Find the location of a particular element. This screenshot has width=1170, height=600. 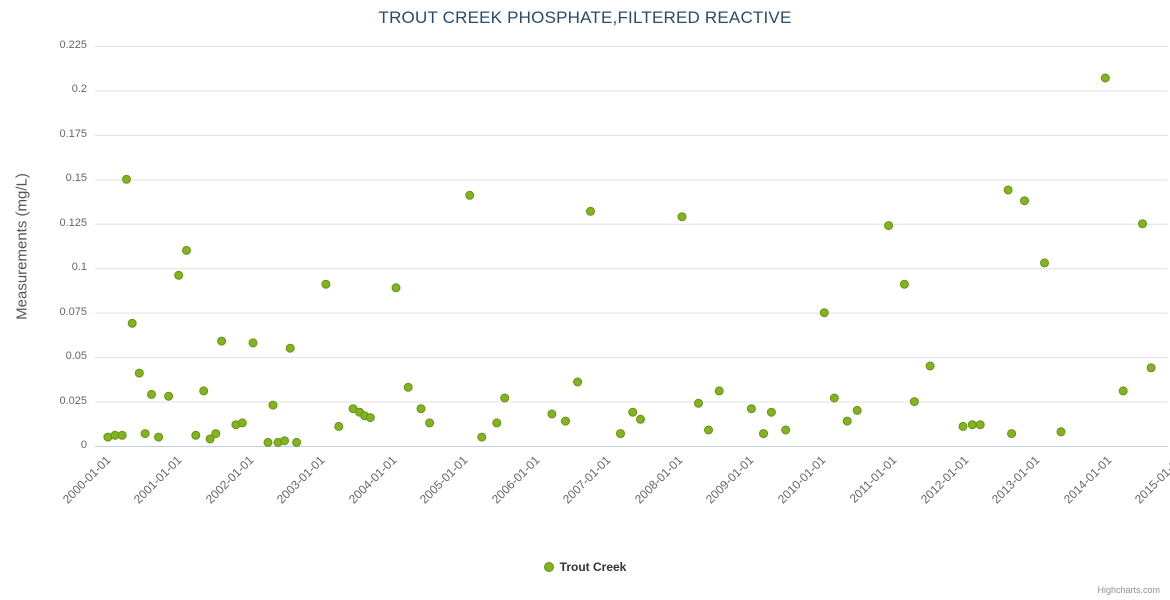

y-tick-label: 0.025 is located at coordinates (73, 400).